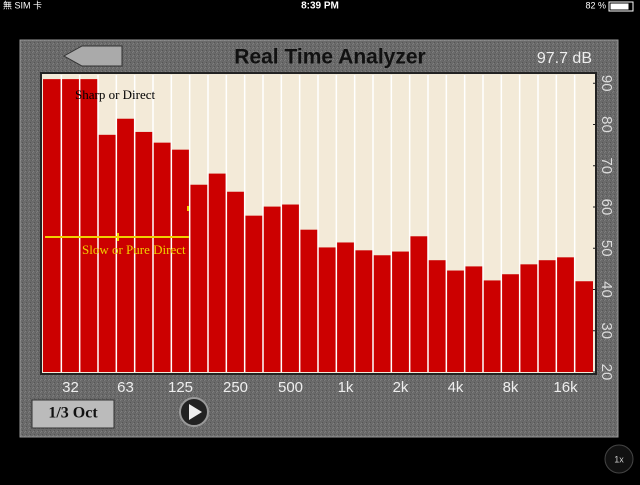  Describe the element at coordinates (564, 58) in the screenshot. I see `level-readout: 97.7 dB` at that location.